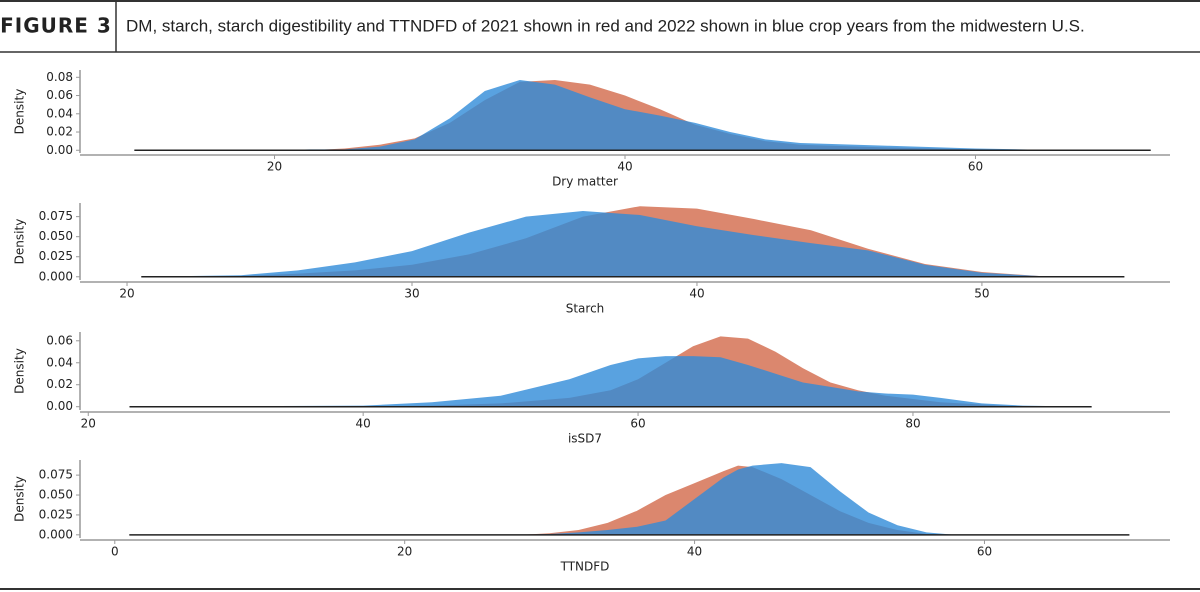  Describe the element at coordinates (585, 567) in the screenshot. I see `x-axis-label: TTNDFD` at that location.